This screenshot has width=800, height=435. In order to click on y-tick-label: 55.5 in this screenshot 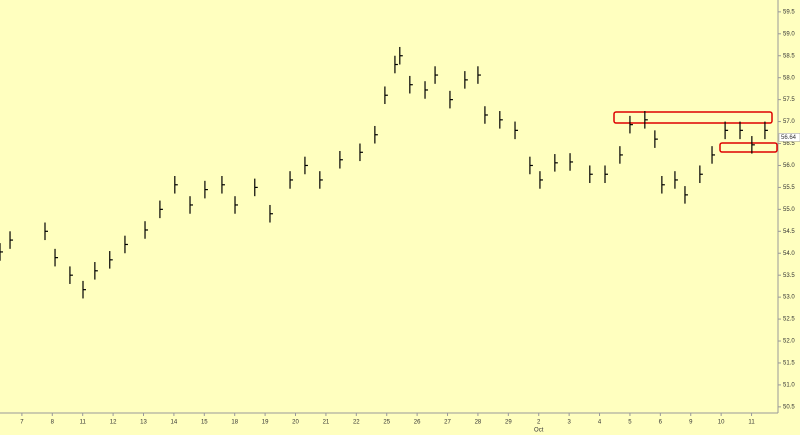, I will do `click(789, 188)`.